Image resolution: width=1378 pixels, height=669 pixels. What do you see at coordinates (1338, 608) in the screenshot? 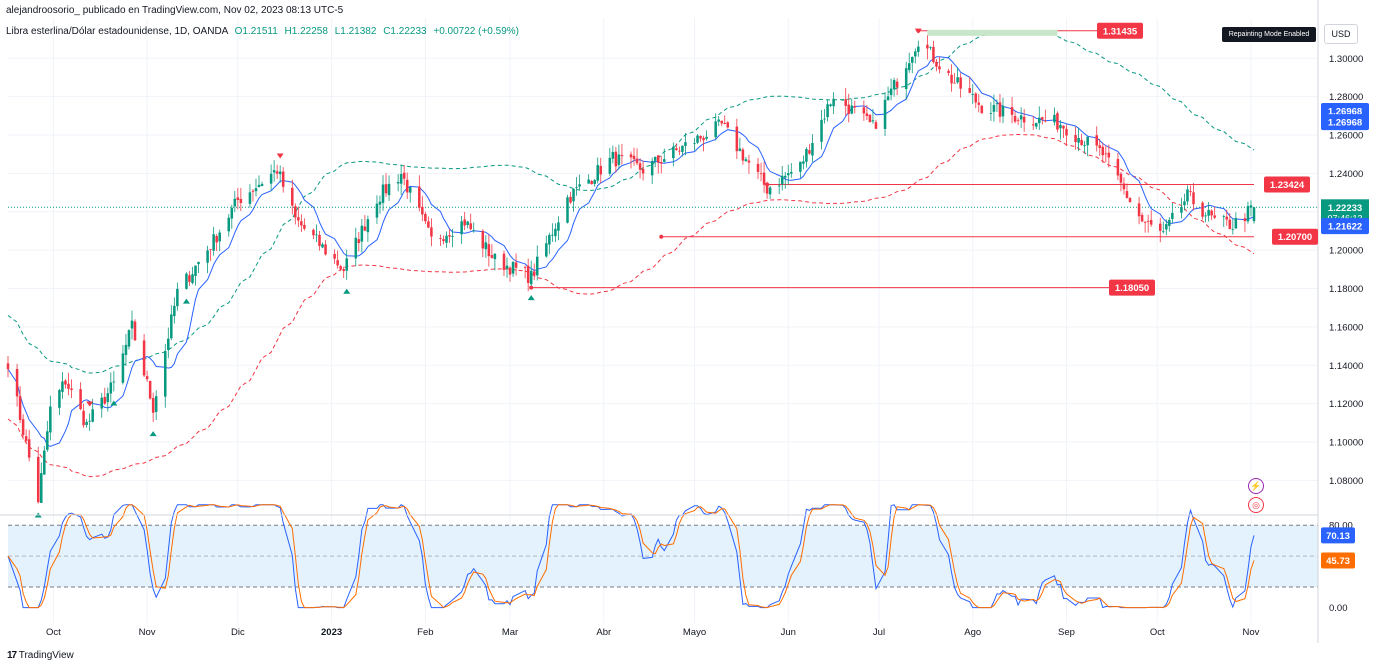
I see `oscillator-tick-label: 0.00` at bounding box center [1338, 608].